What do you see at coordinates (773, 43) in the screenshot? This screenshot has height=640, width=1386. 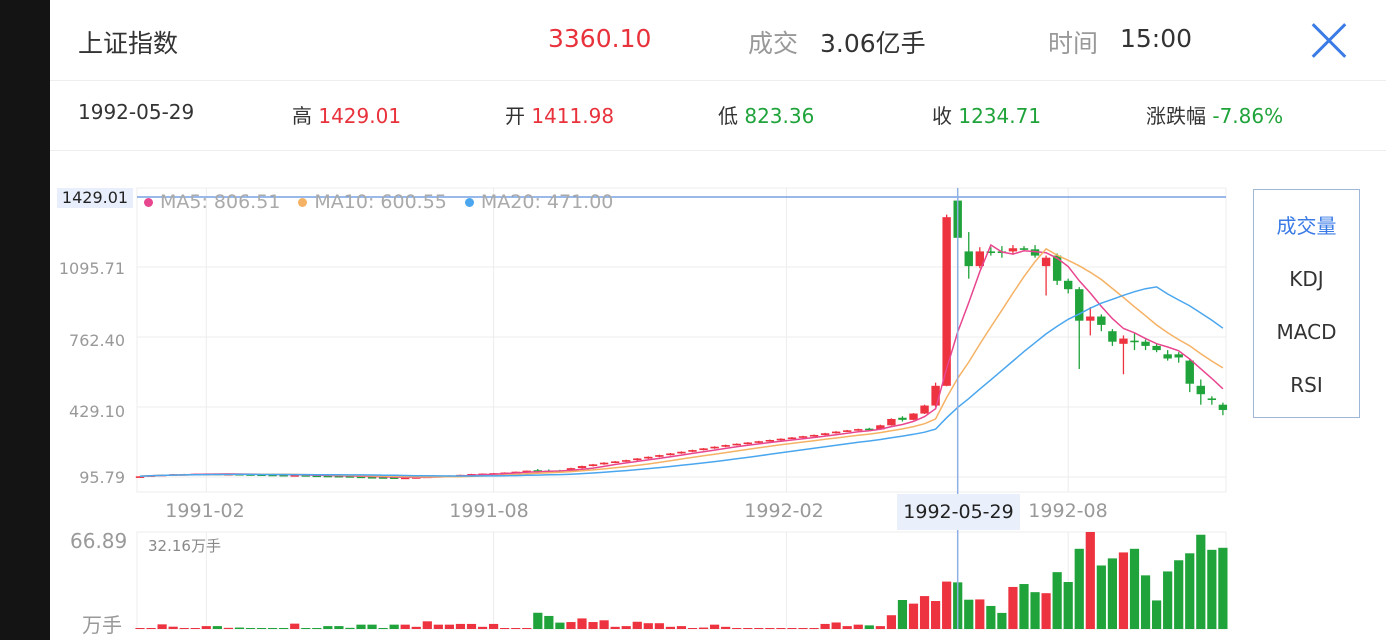 I see `volume-label: 成交` at bounding box center [773, 43].